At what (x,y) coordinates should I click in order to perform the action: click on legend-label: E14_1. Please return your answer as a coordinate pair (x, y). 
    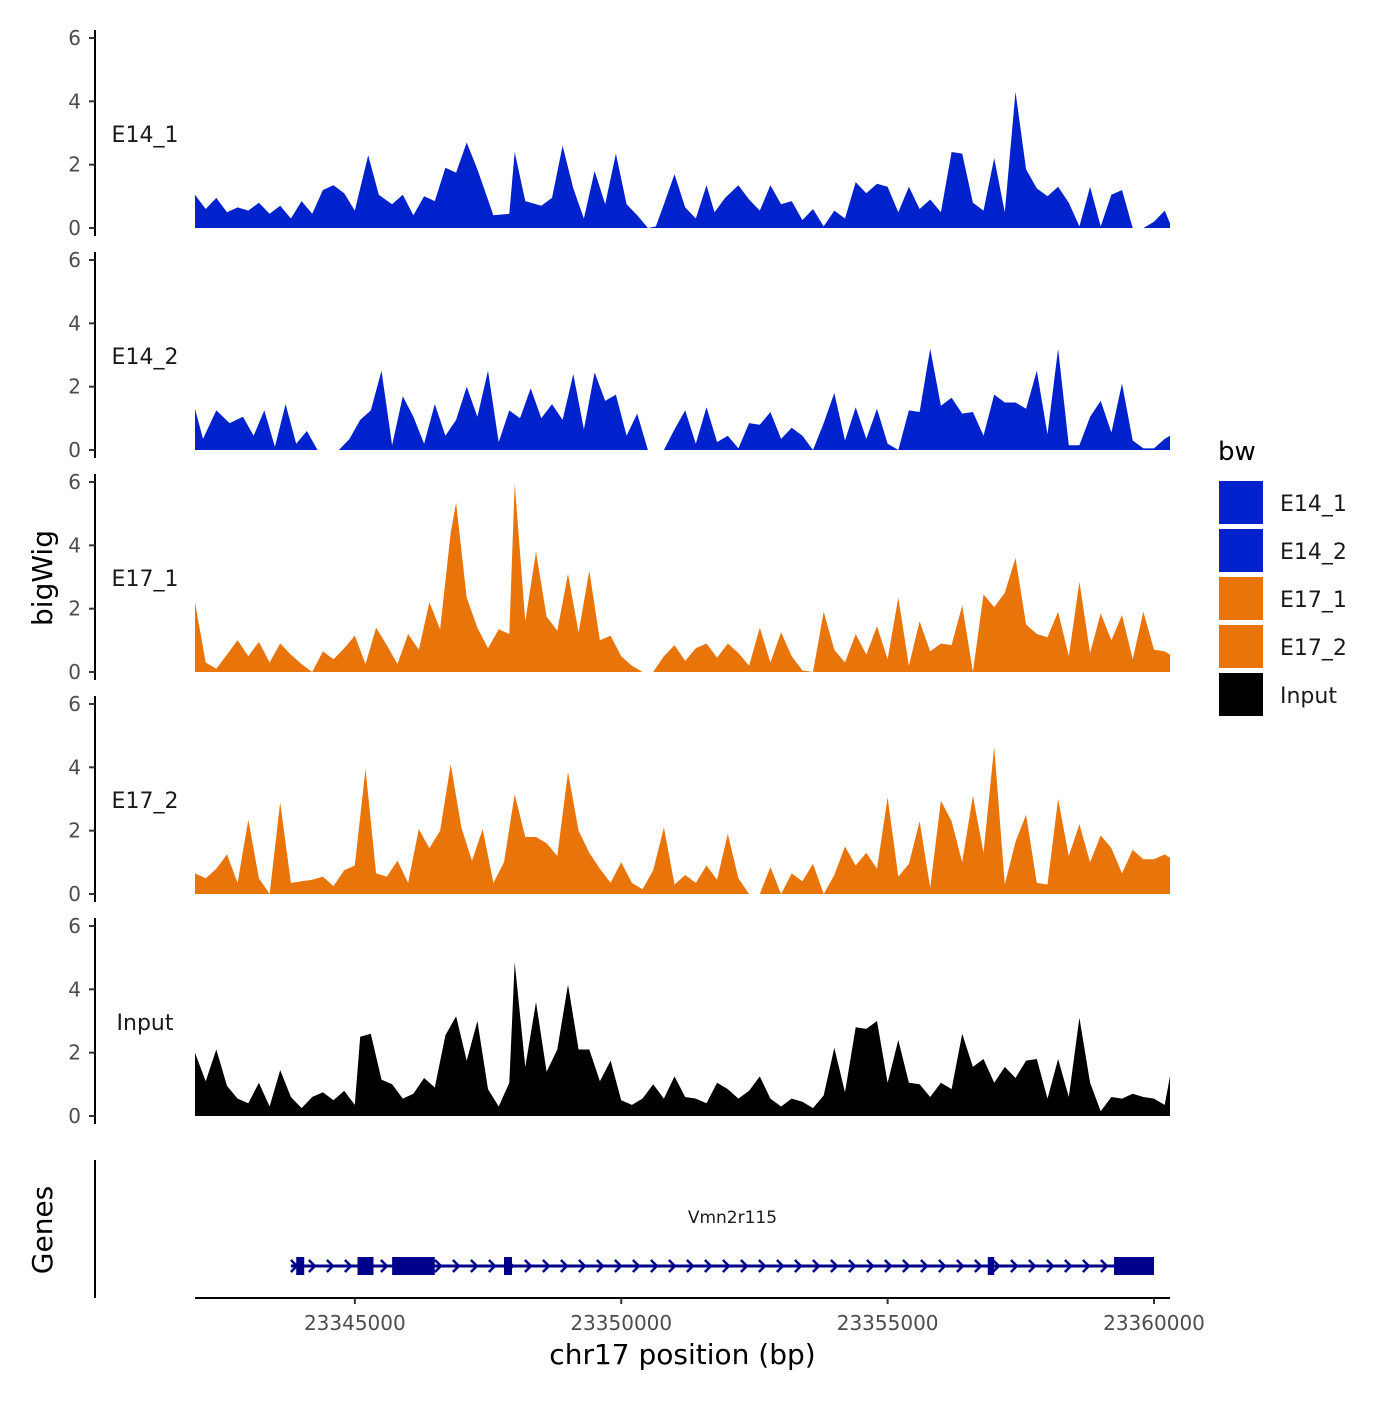
    Looking at the image, I should click on (1313, 504).